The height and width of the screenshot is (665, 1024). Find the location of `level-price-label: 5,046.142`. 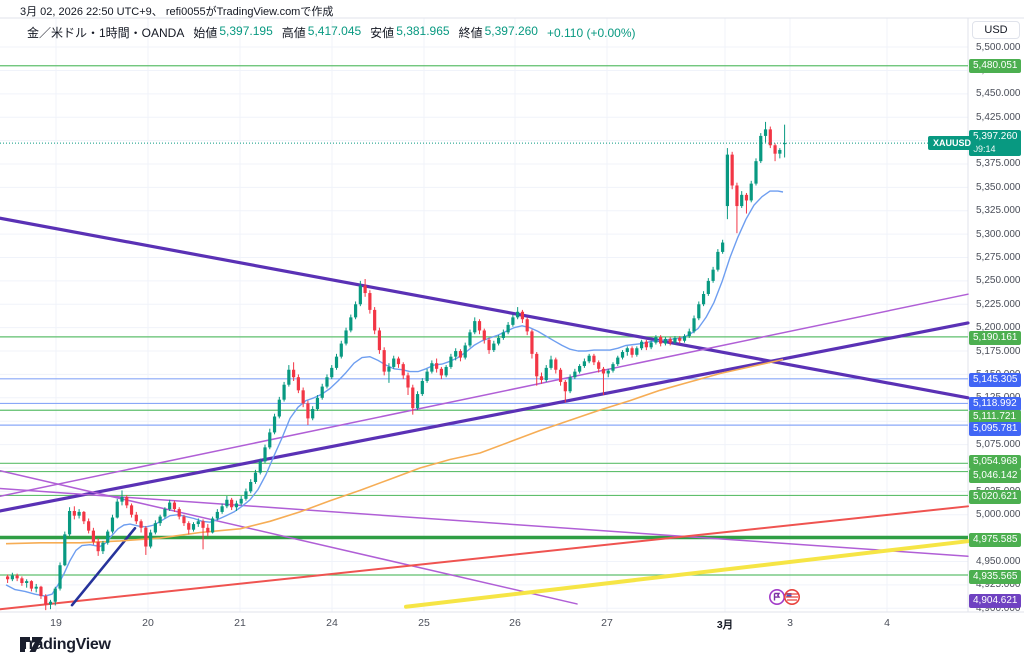

level-price-label: 5,046.142 is located at coordinates (995, 475).